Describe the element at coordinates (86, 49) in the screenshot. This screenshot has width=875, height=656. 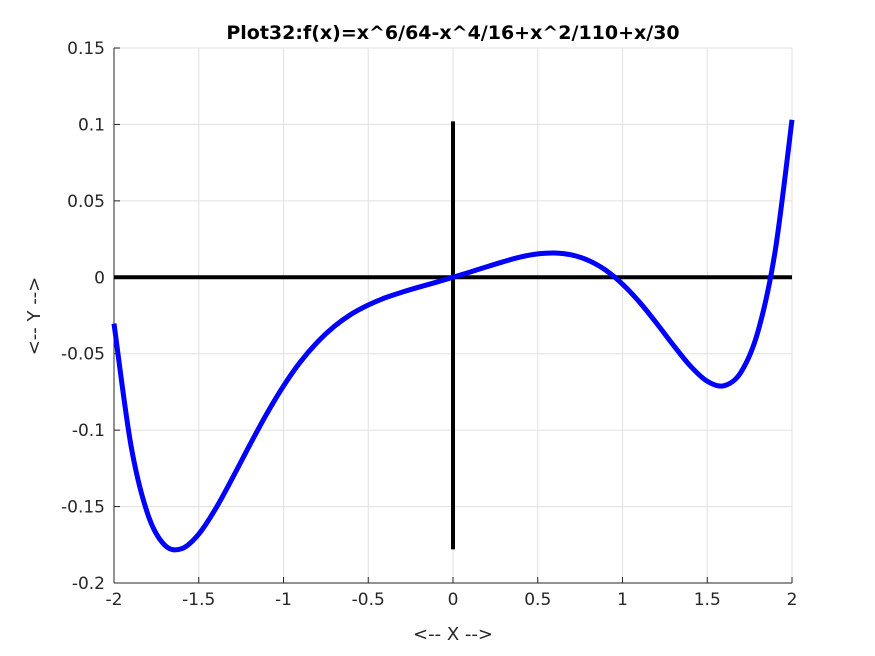
I see `y-tick-label: 0.15` at that location.